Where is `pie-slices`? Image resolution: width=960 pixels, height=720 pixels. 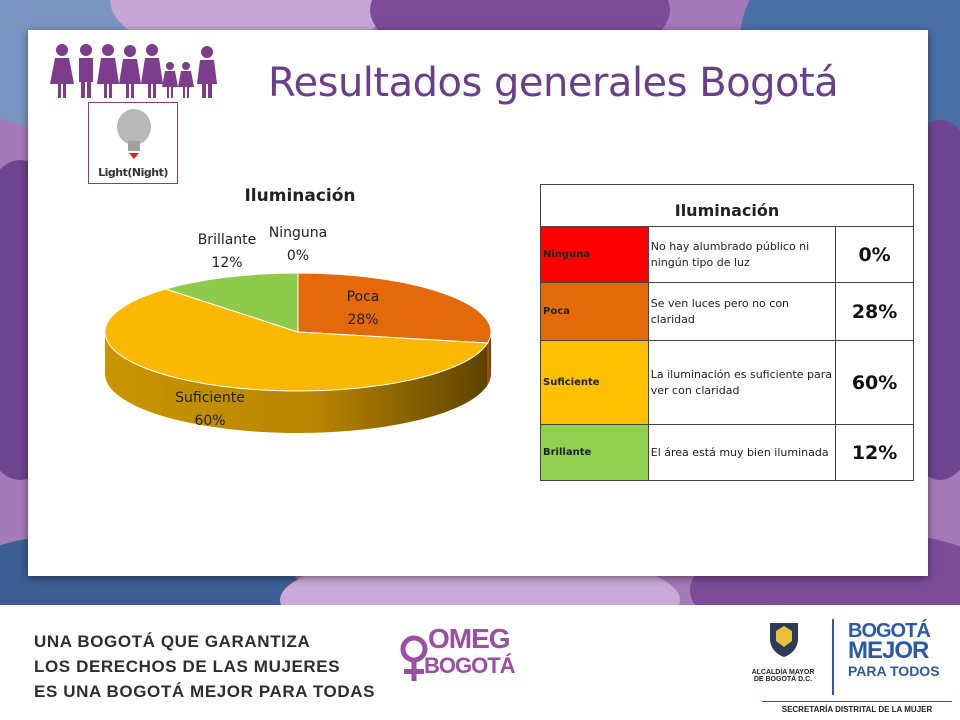 pie-slices is located at coordinates (298, 332).